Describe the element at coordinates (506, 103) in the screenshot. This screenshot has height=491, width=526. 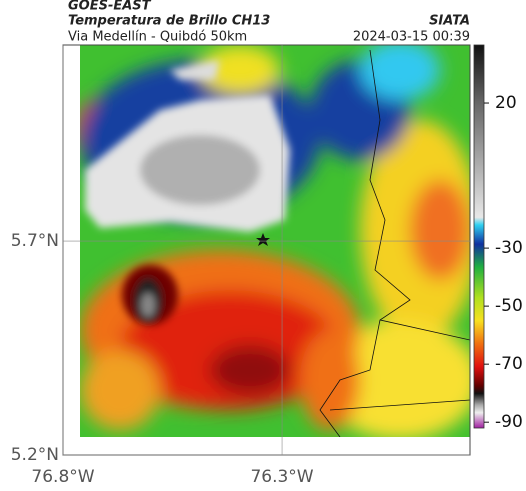
I see `colorbar-tick-label: 20` at that location.